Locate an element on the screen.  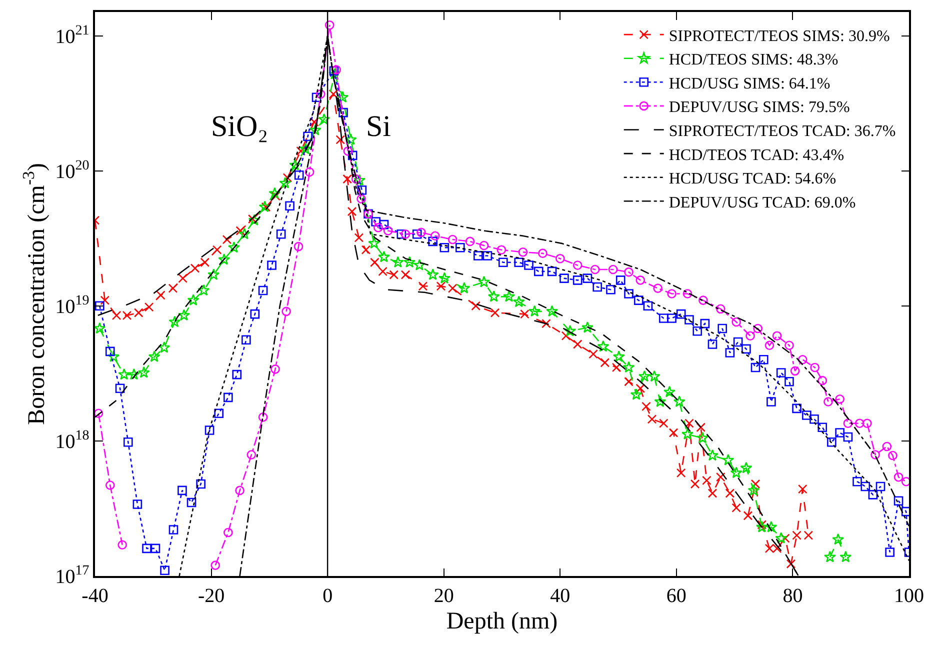
legend-label: HCD/TEOS SIMS: 48.3% is located at coordinates (753, 60).